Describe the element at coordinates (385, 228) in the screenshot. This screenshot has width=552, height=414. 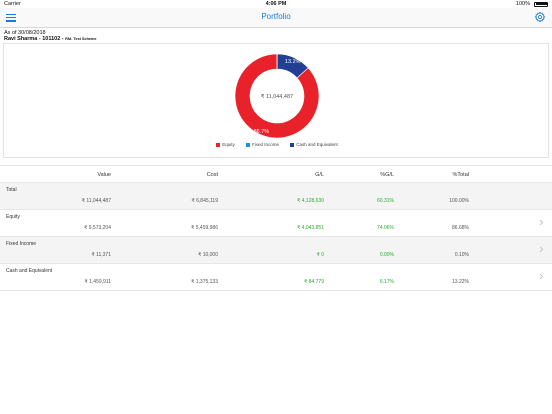
I see `cell-pct-gl: 74.06%` at that location.